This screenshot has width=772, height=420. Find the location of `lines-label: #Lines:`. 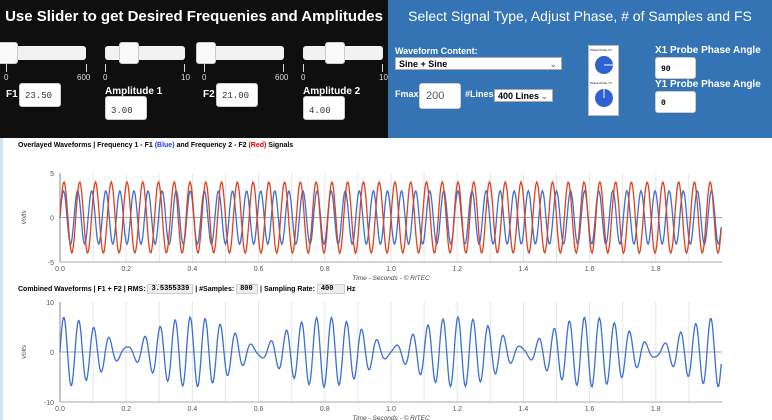

lines-label: #Lines: is located at coordinates (481, 94).